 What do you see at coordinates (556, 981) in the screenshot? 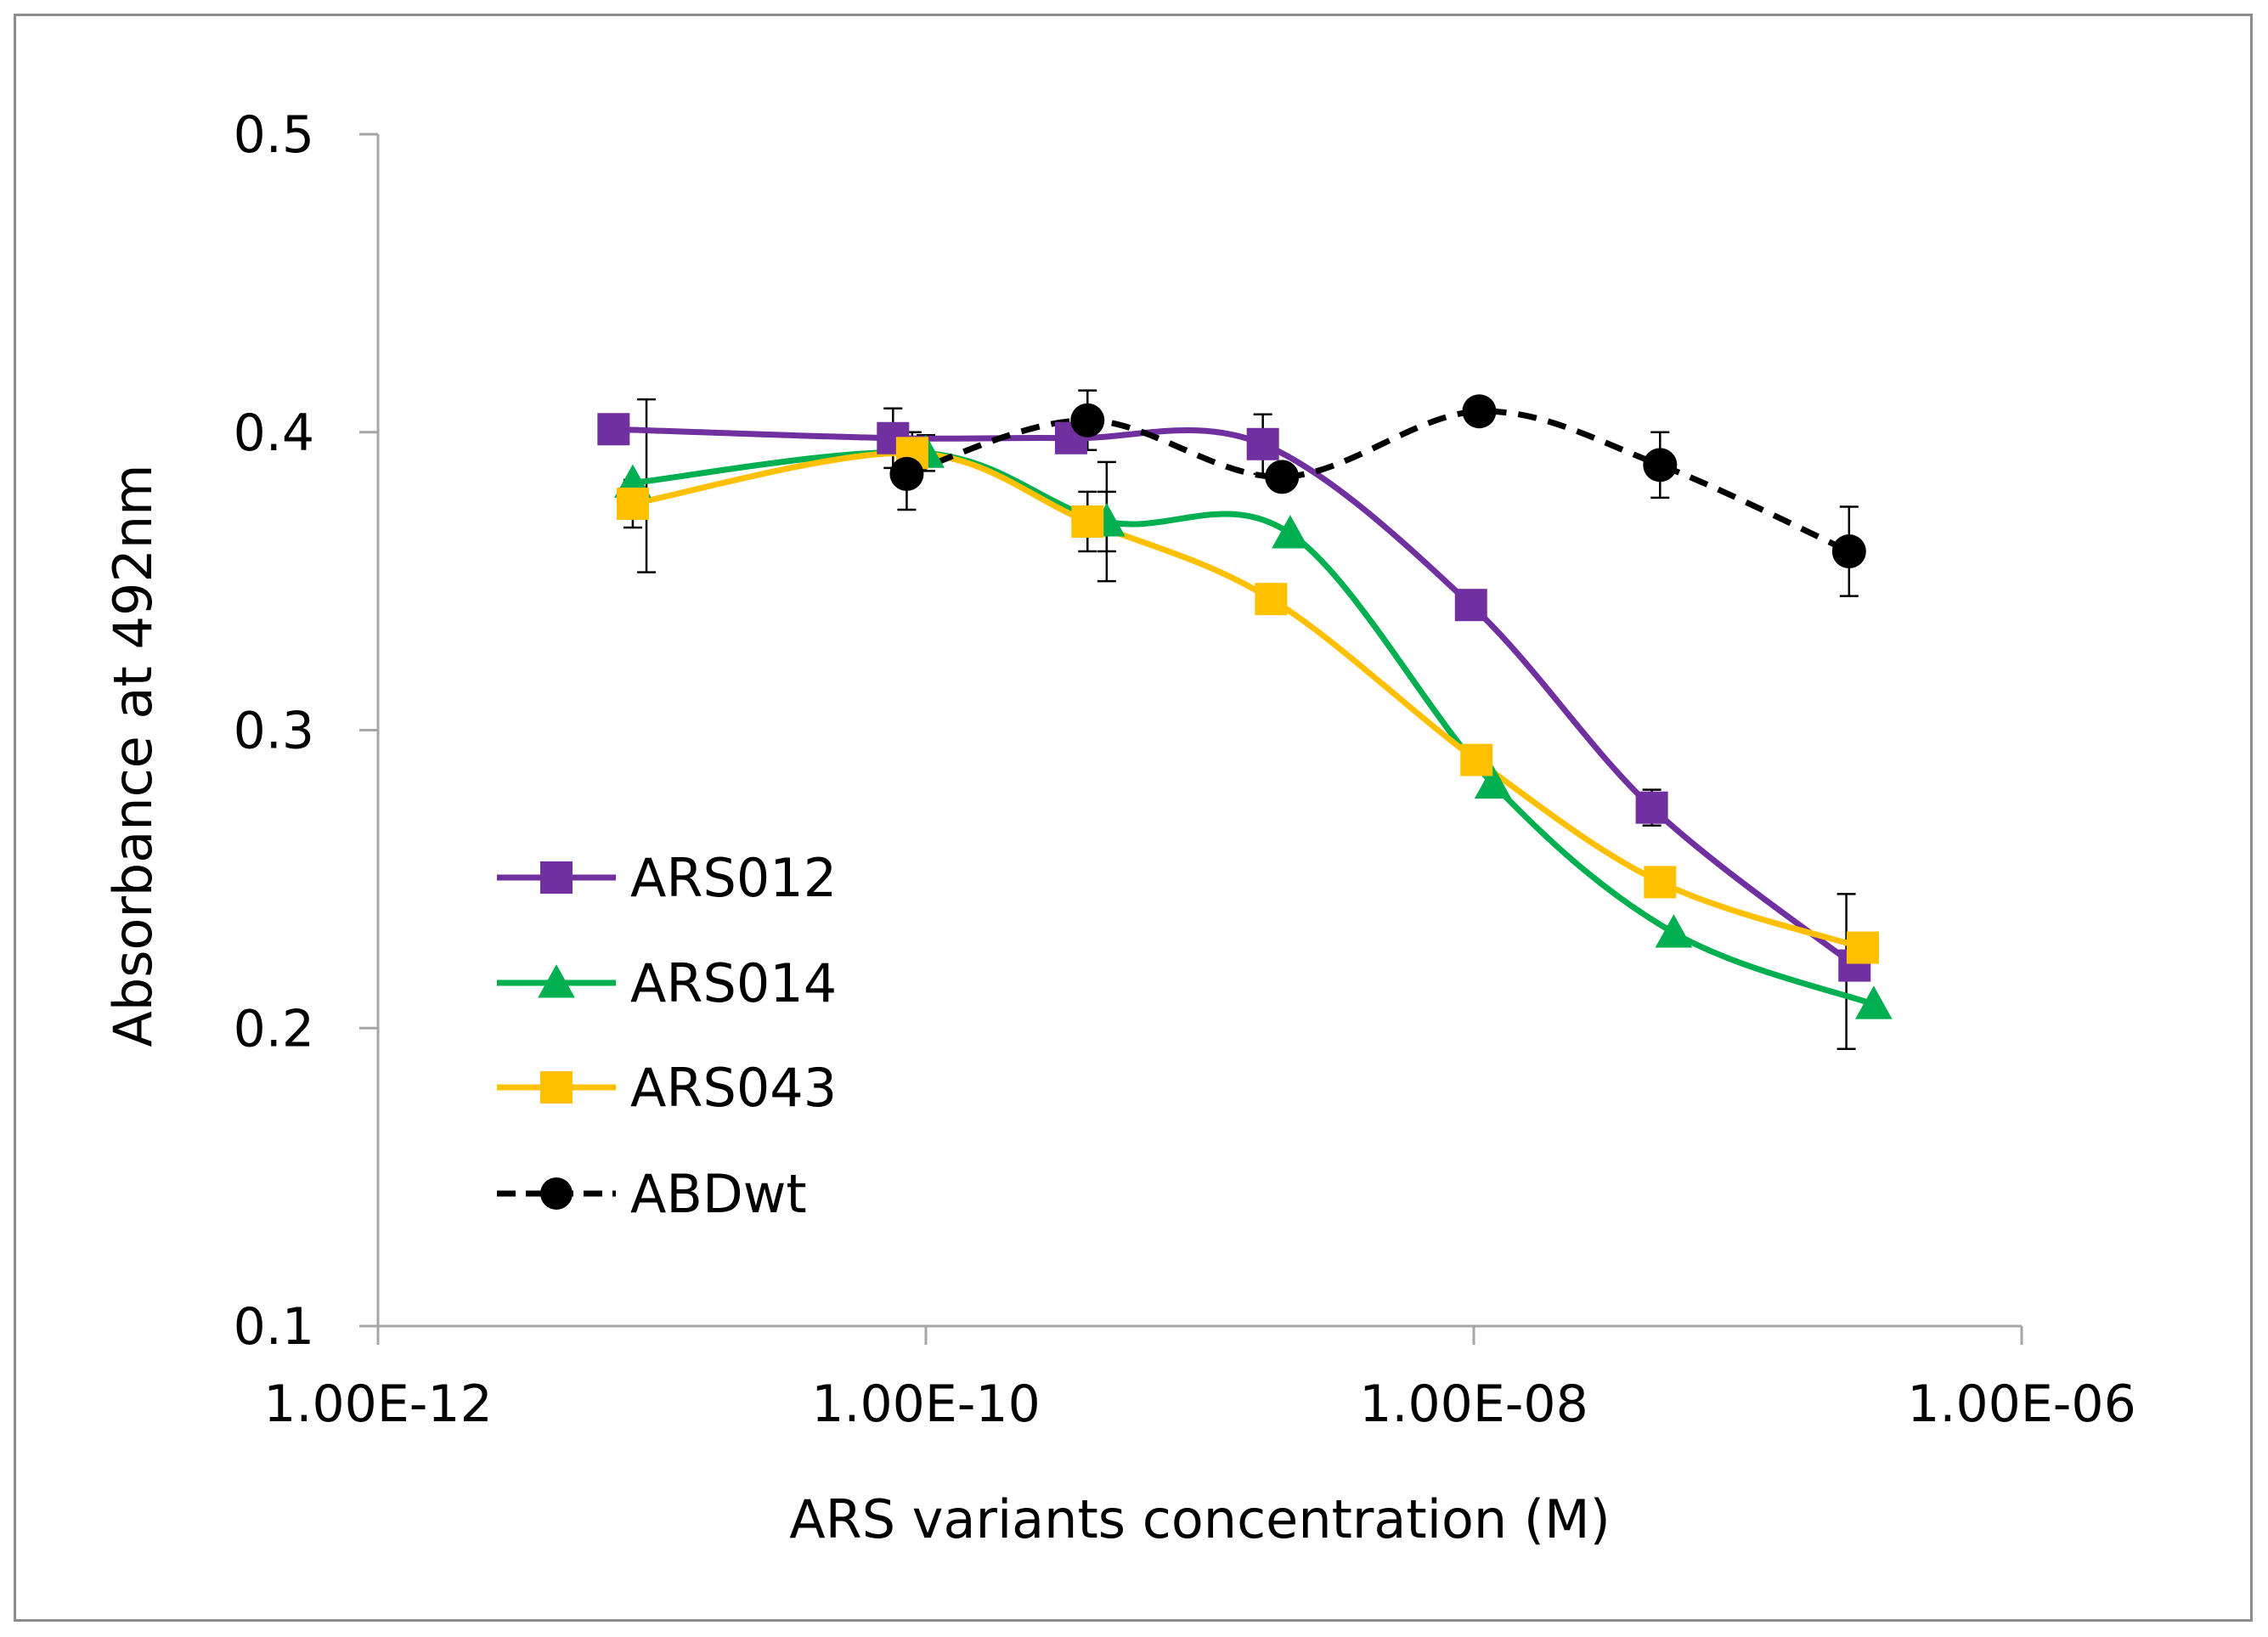
I see `legend-marker-ars014` at bounding box center [556, 981].